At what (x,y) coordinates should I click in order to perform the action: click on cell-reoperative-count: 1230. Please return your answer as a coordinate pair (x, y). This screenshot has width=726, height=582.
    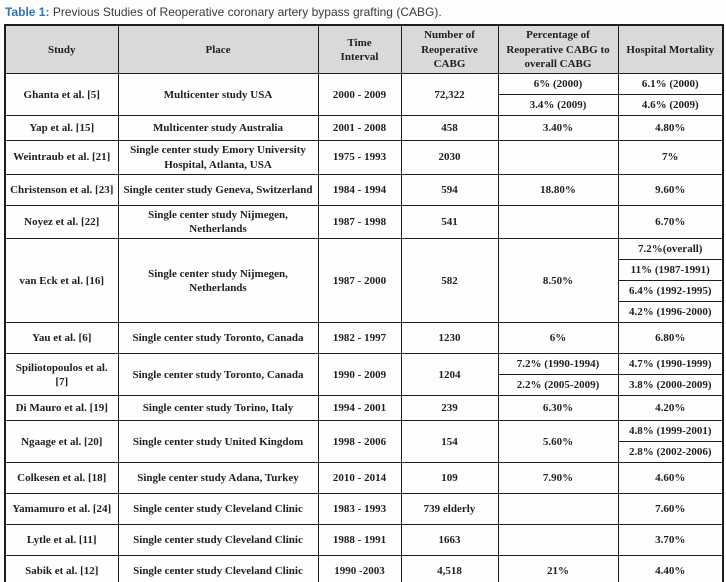
    Looking at the image, I should click on (449, 338).